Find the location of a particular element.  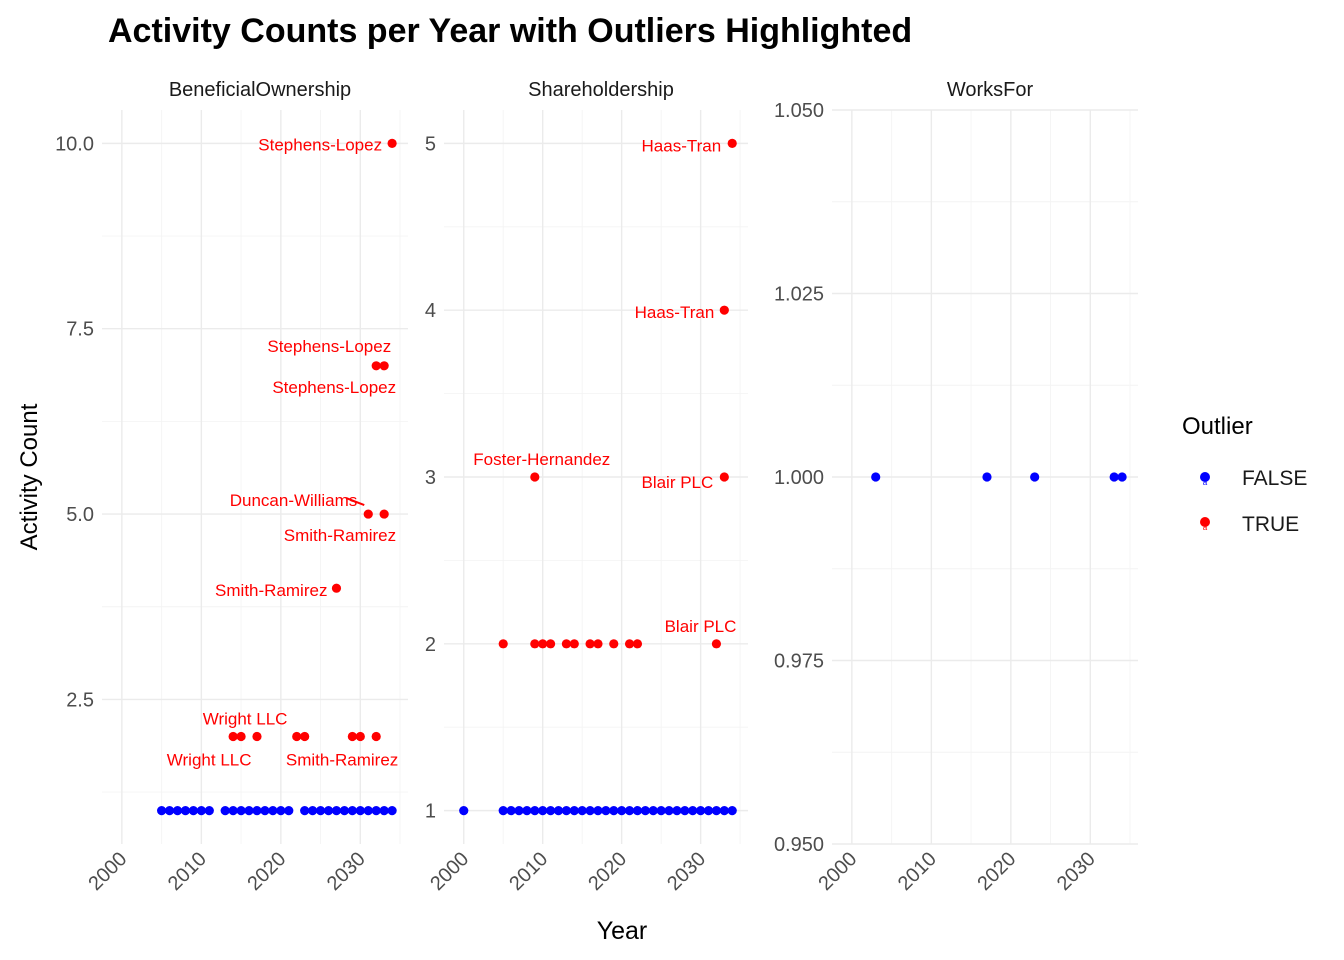

y-tick-label: 1 is located at coordinates (430, 812).